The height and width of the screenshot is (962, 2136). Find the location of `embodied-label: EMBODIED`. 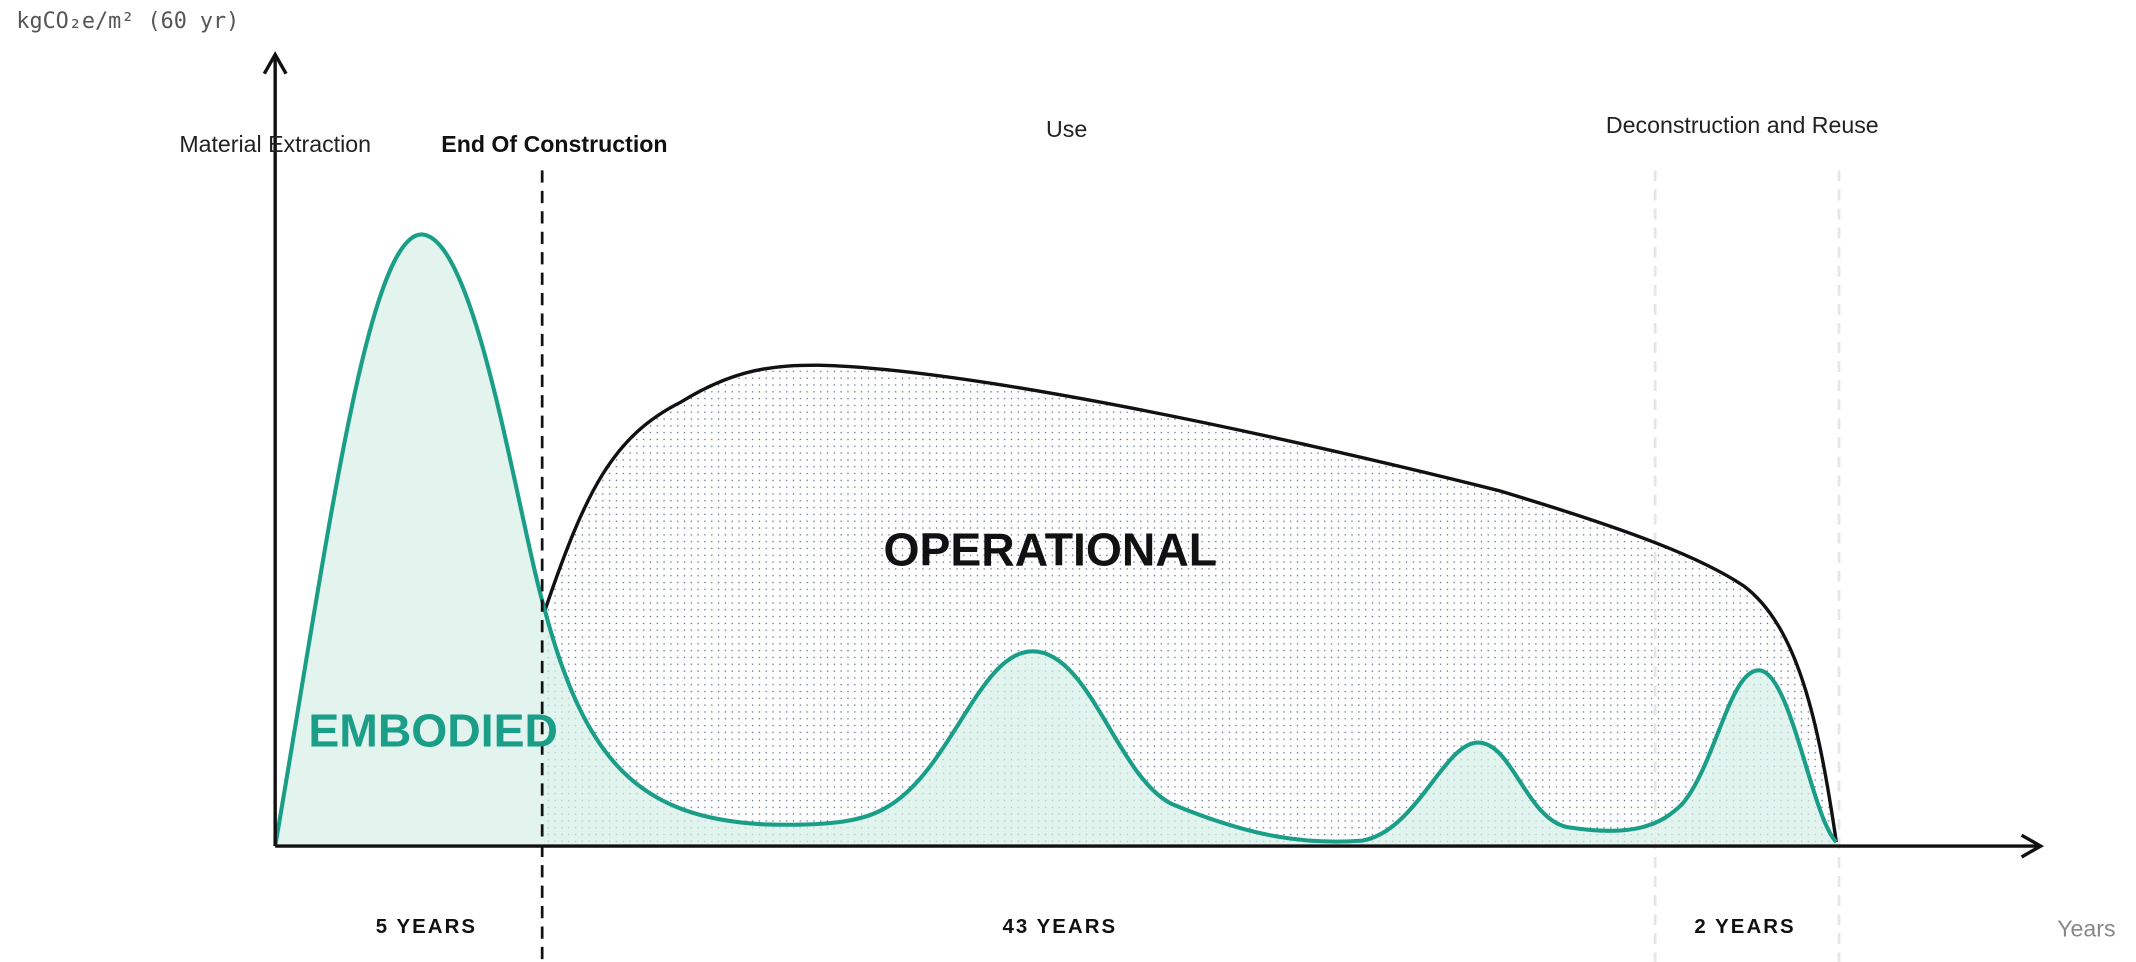

embodied-label: EMBODIED is located at coordinates (433, 731).